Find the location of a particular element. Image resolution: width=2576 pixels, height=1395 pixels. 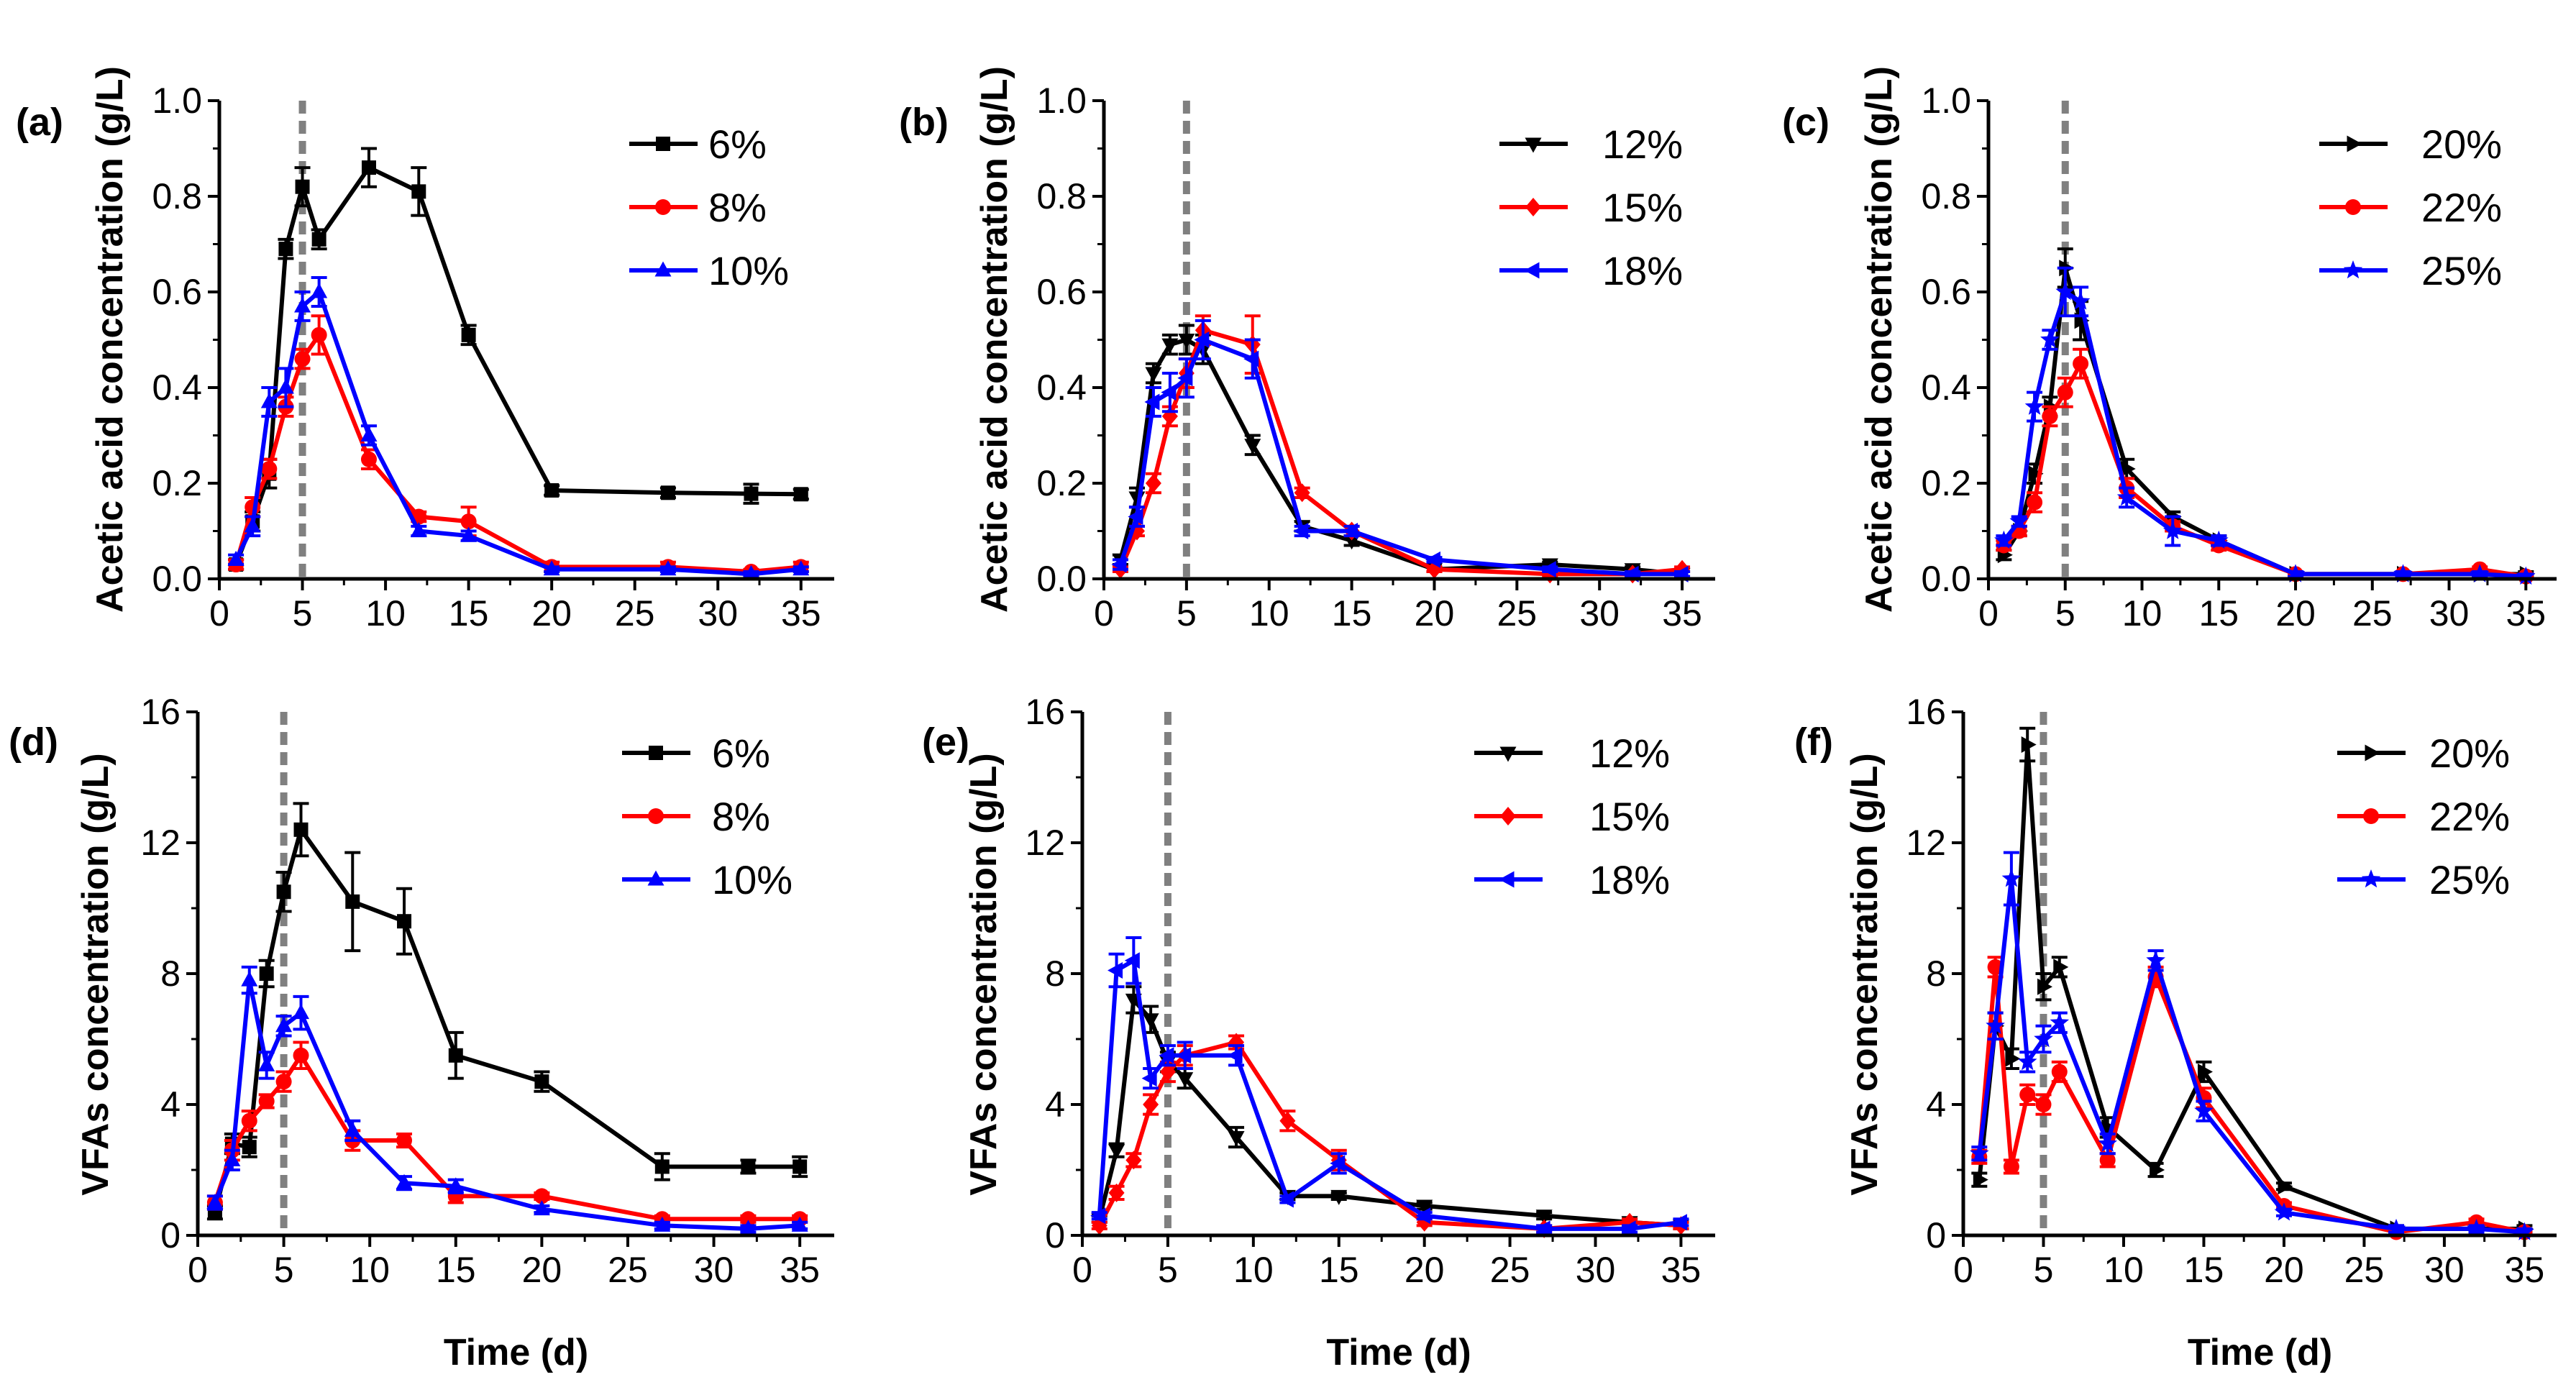

y-tick-label: 0.0 is located at coordinates (1946, 579).